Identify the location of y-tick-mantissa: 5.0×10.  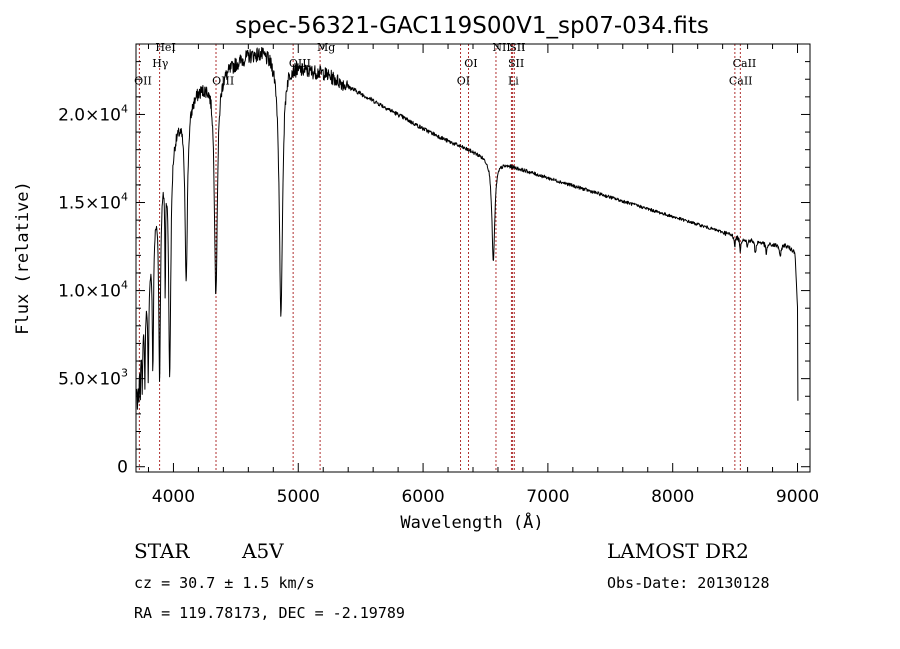
(89, 380).